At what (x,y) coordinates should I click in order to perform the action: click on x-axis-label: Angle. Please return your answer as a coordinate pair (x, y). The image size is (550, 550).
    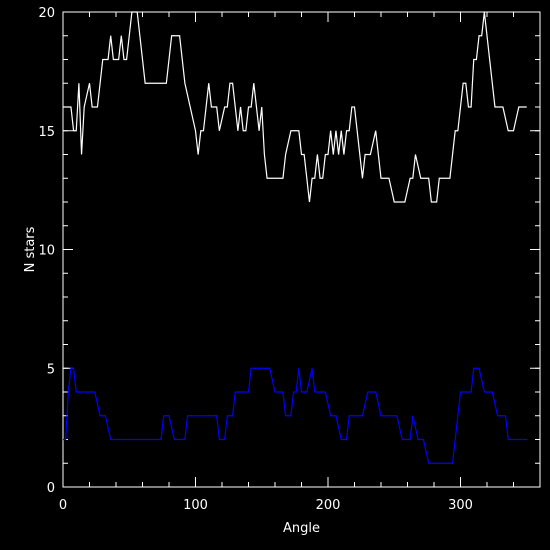
    Looking at the image, I should click on (301, 528).